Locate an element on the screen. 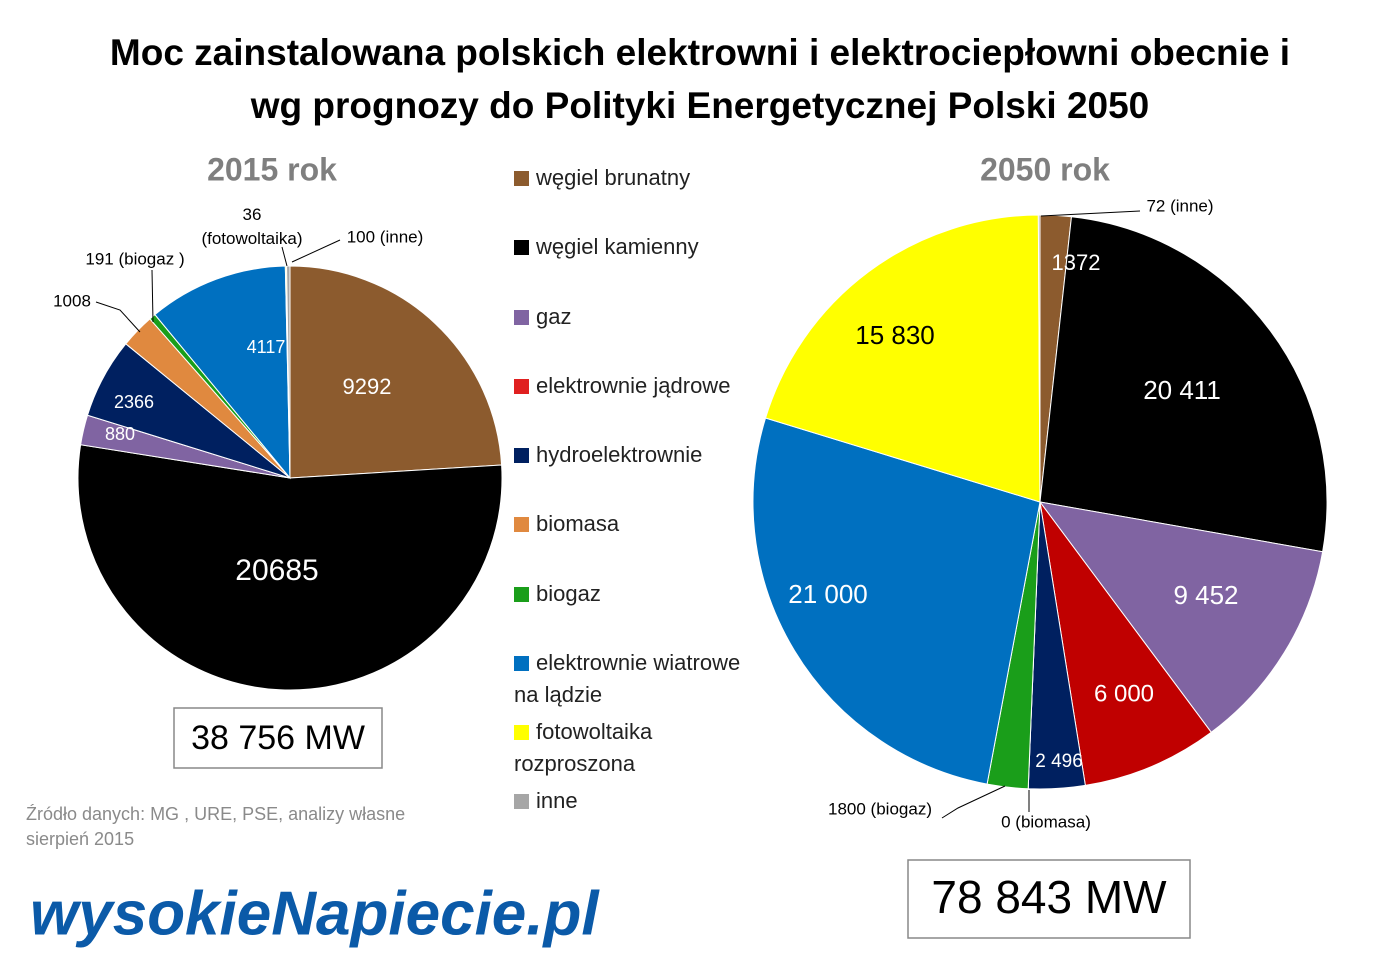 The image size is (1400, 979). value-label: 9292 is located at coordinates (367, 386).